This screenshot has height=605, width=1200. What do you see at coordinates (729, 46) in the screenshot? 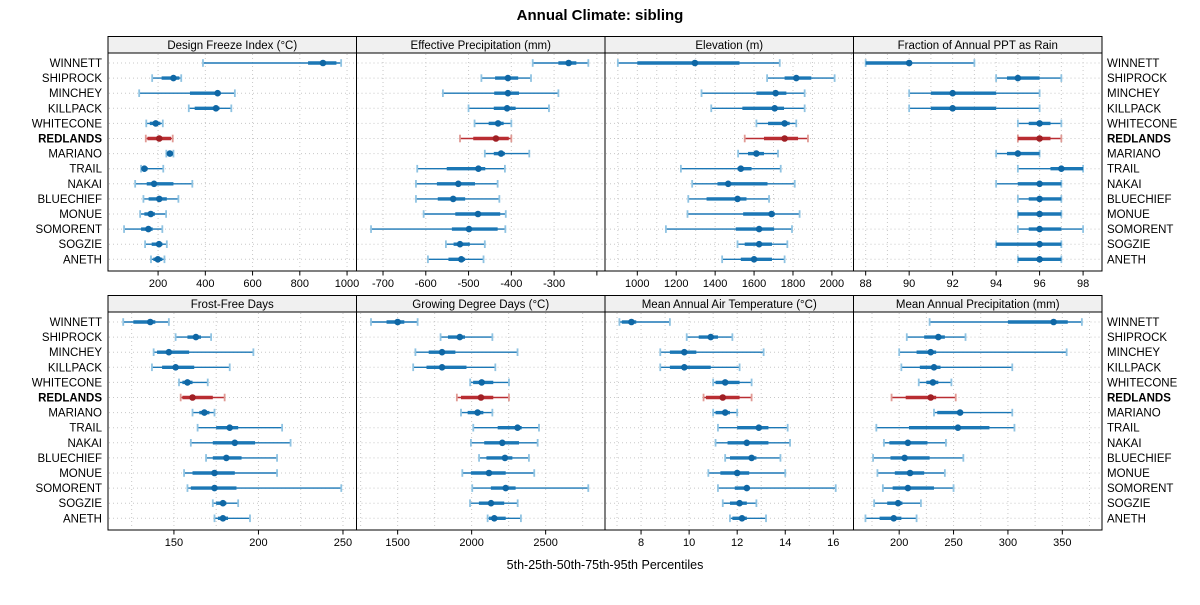
I see `panel-strip-title: Elevation (m)` at bounding box center [729, 46].